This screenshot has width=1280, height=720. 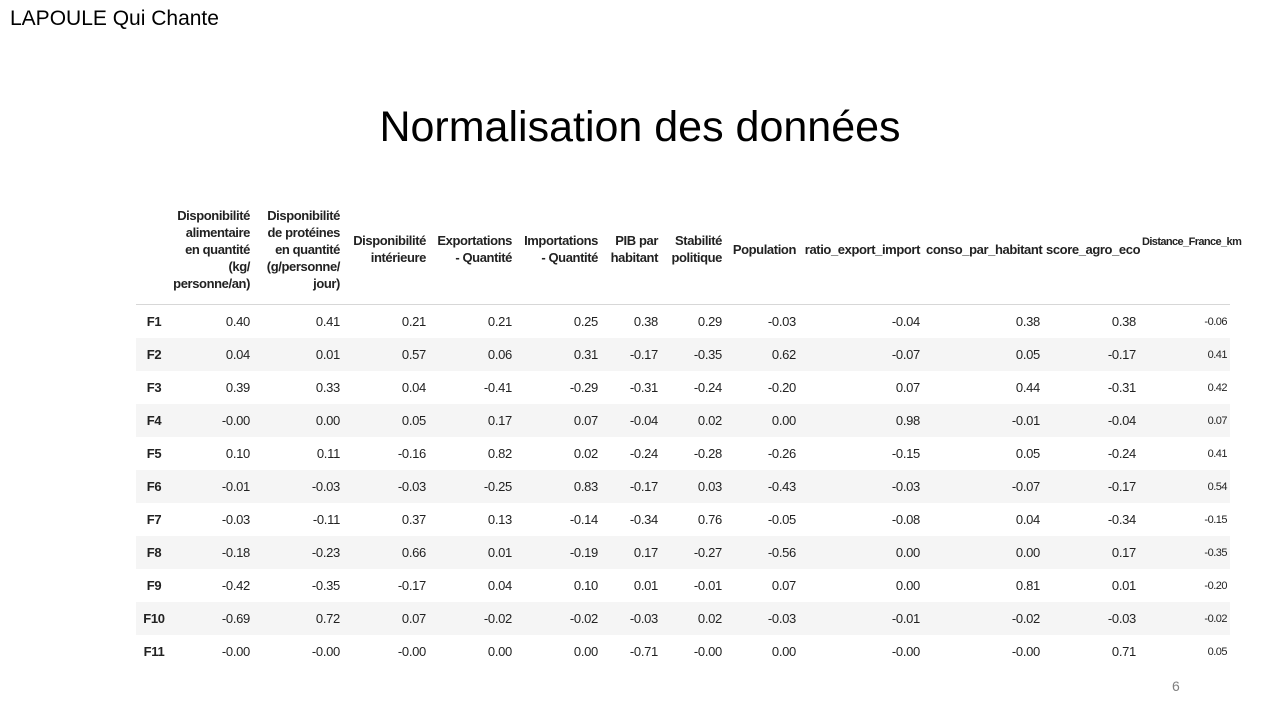 What do you see at coordinates (235, 585) in the screenshot?
I see `table-cell: -0.42` at bounding box center [235, 585].